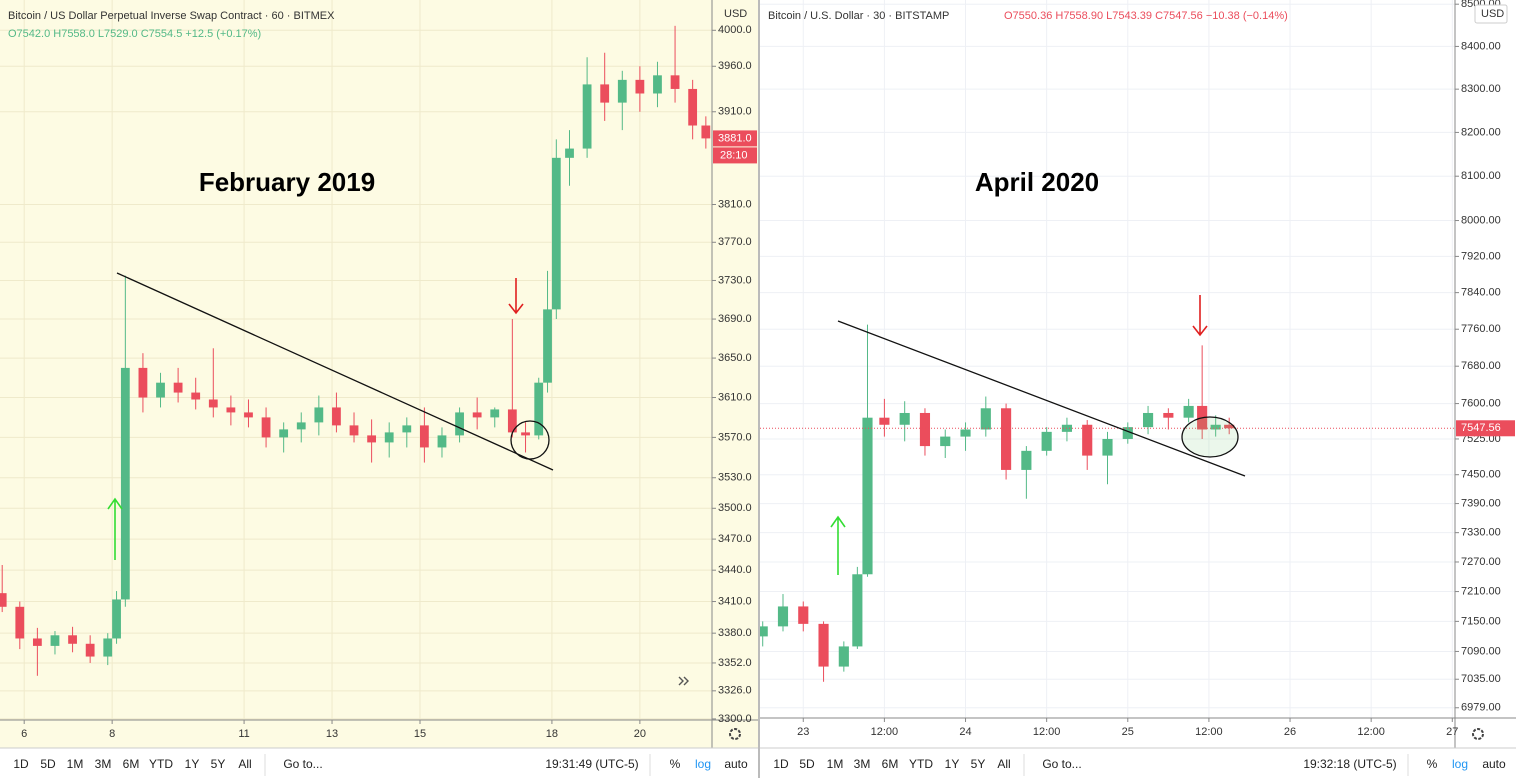 Image resolution: width=1516 pixels, height=778 pixels. What do you see at coordinates (1481, 256) in the screenshot?
I see `y-tick-label: 7920.00` at bounding box center [1481, 256].